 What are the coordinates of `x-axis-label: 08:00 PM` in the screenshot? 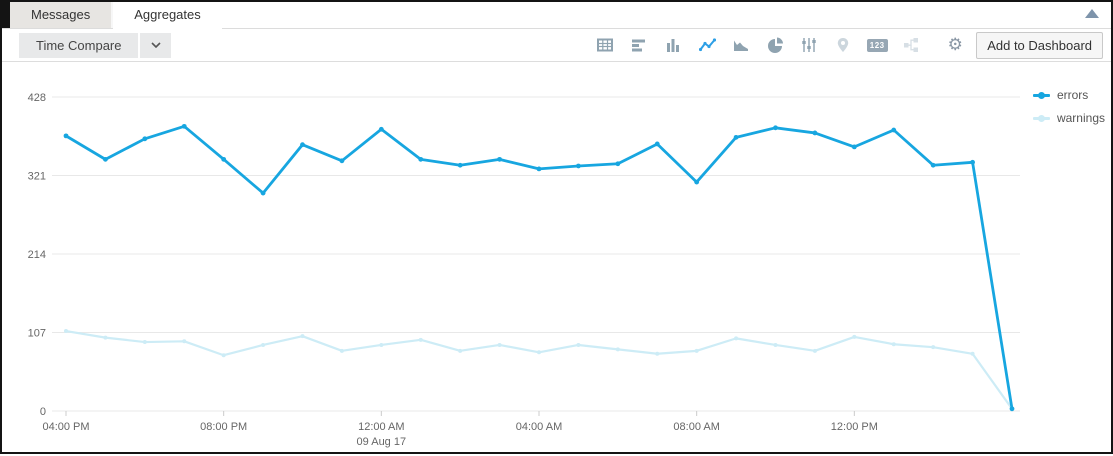 It's located at (223, 427).